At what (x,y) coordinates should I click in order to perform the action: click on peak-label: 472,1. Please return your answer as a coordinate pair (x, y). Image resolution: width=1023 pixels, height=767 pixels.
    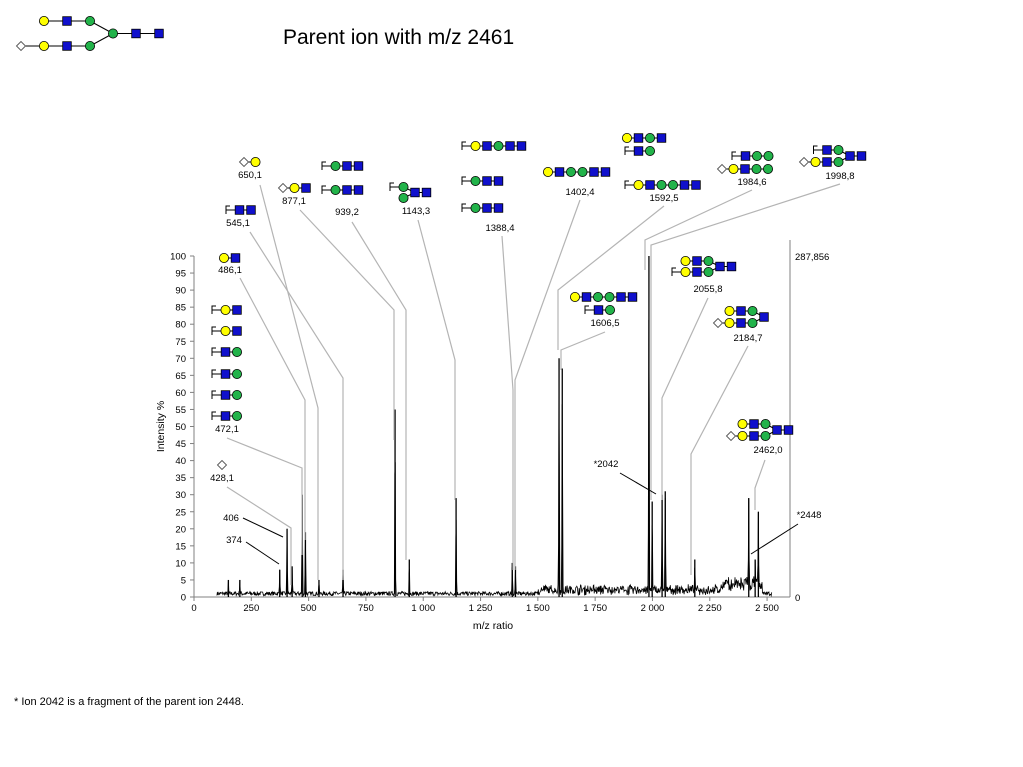
    Looking at the image, I should click on (227, 429).